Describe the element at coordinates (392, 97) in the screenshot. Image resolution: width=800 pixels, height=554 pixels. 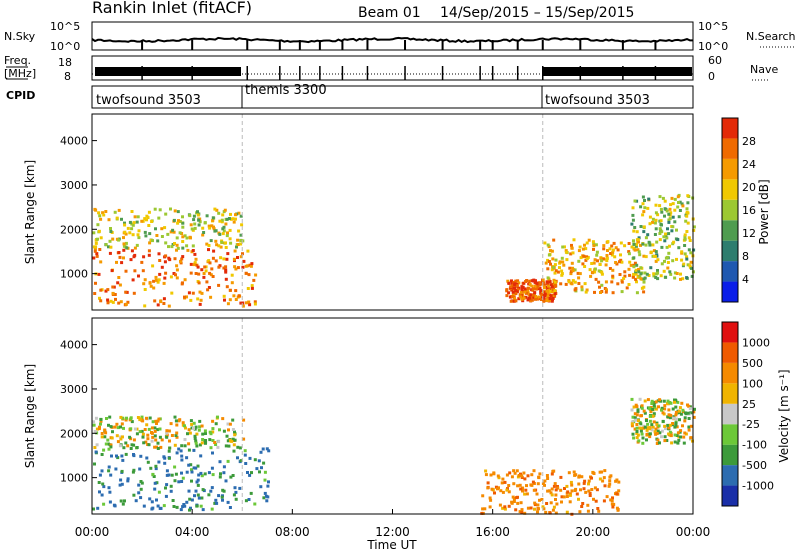
I see `cpid-frame` at that location.